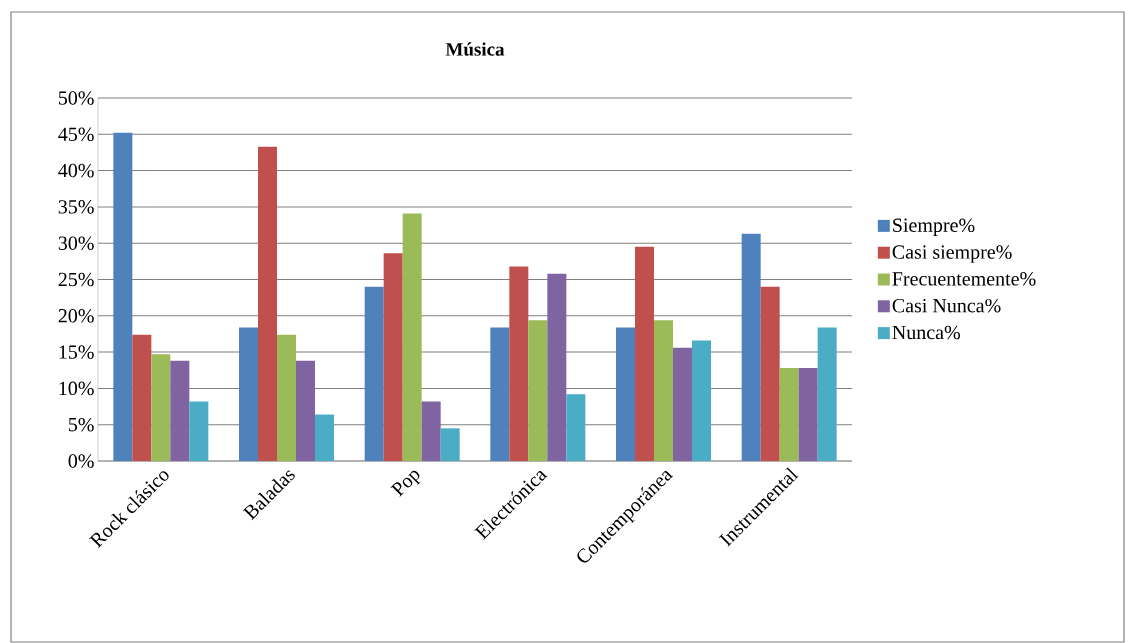  Describe the element at coordinates (76, 316) in the screenshot. I see `y-tick-label: 20%` at that location.